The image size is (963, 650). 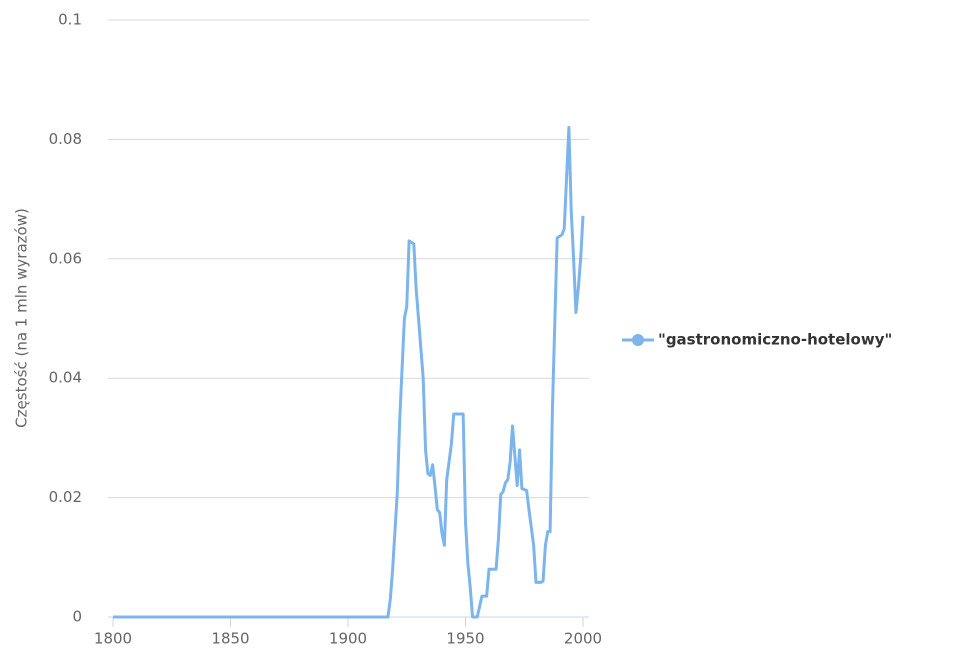 I want to click on y-tick-label: 0, so click(x=77, y=617).